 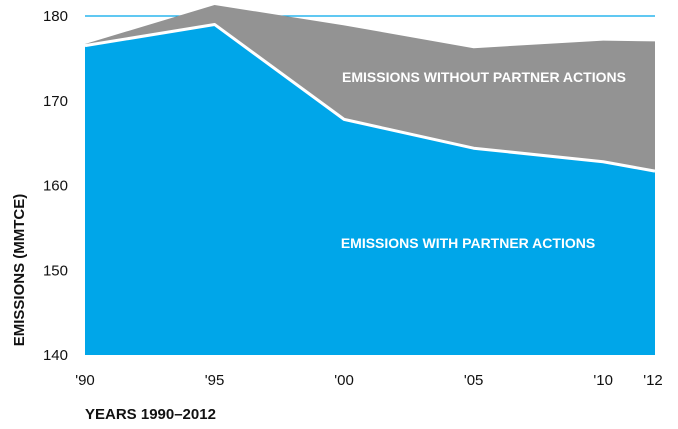 What do you see at coordinates (344, 380) in the screenshot?
I see `x-tick-label: '00` at bounding box center [344, 380].